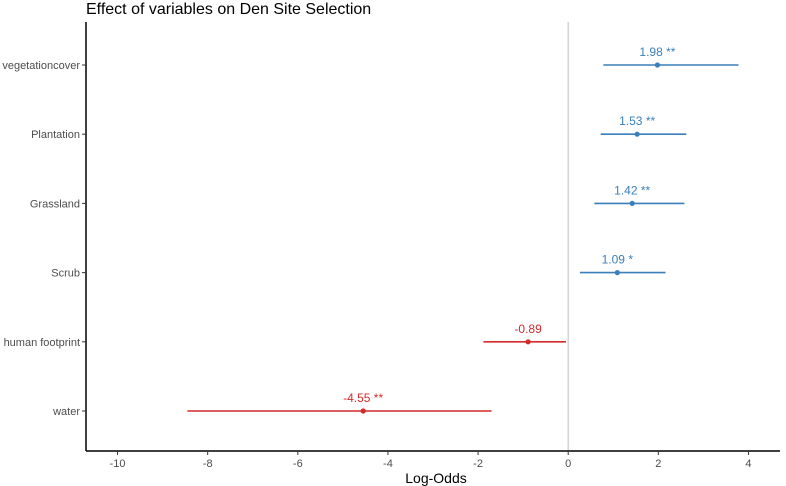 The height and width of the screenshot is (486, 786). I want to click on y-tick-label: Grassland, so click(55, 204).